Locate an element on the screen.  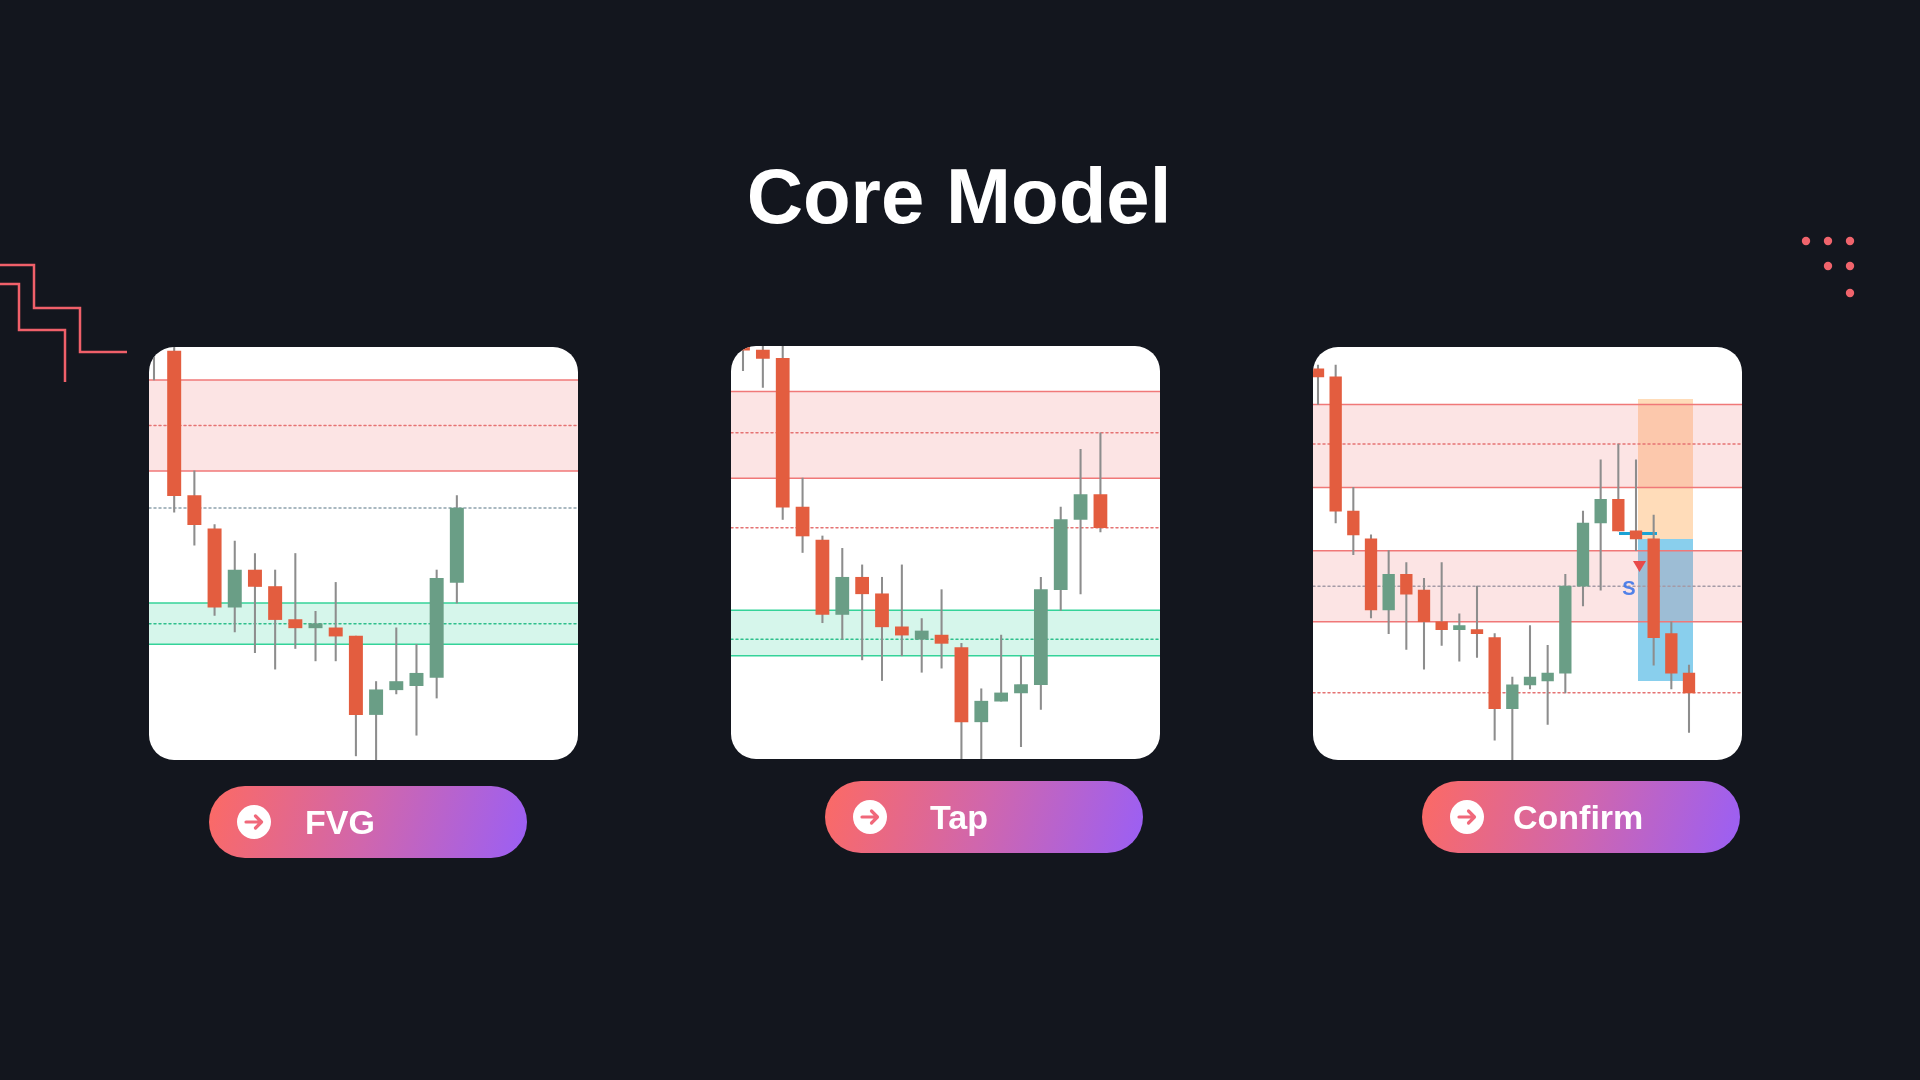
annotation: S is located at coordinates (1629, 588).